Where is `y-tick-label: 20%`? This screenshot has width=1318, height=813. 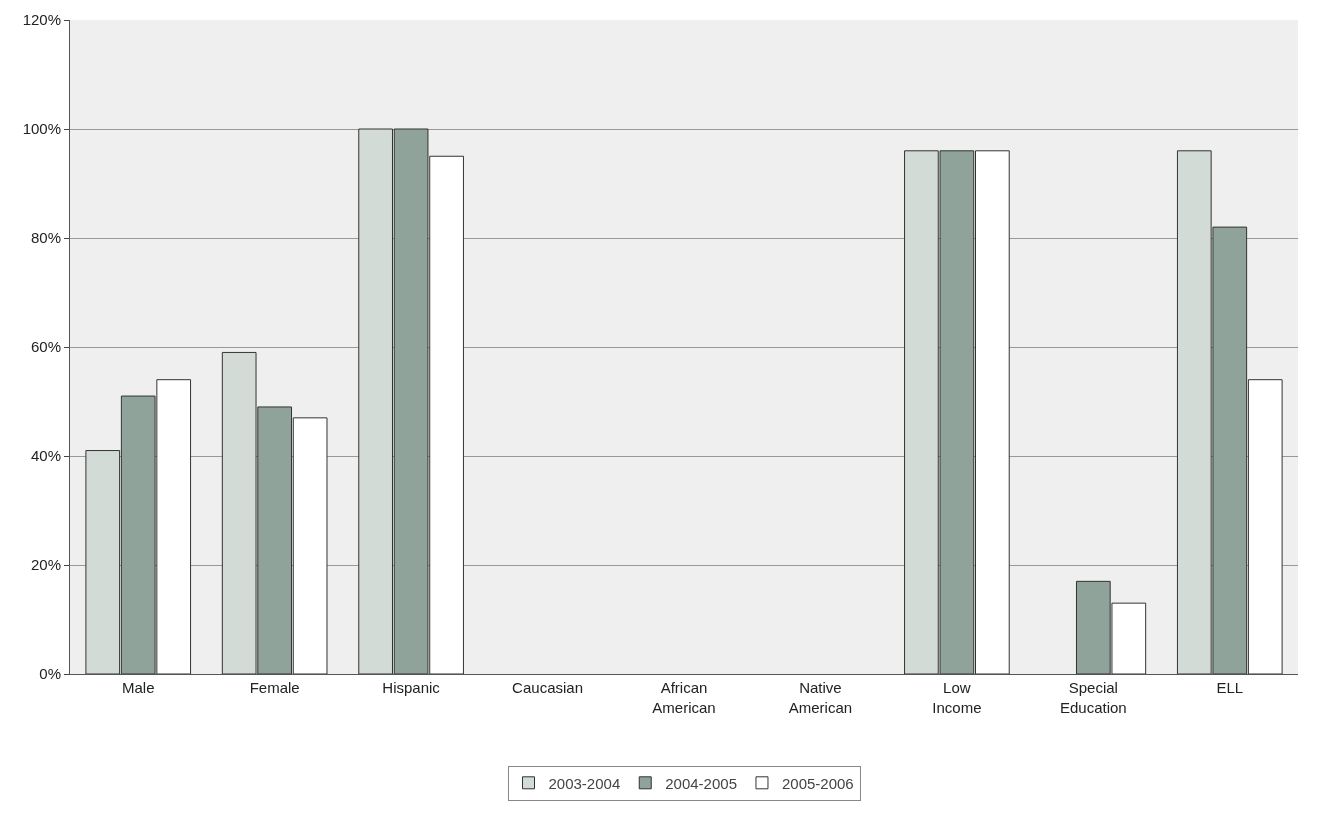
y-tick-label: 20% is located at coordinates (45, 565).